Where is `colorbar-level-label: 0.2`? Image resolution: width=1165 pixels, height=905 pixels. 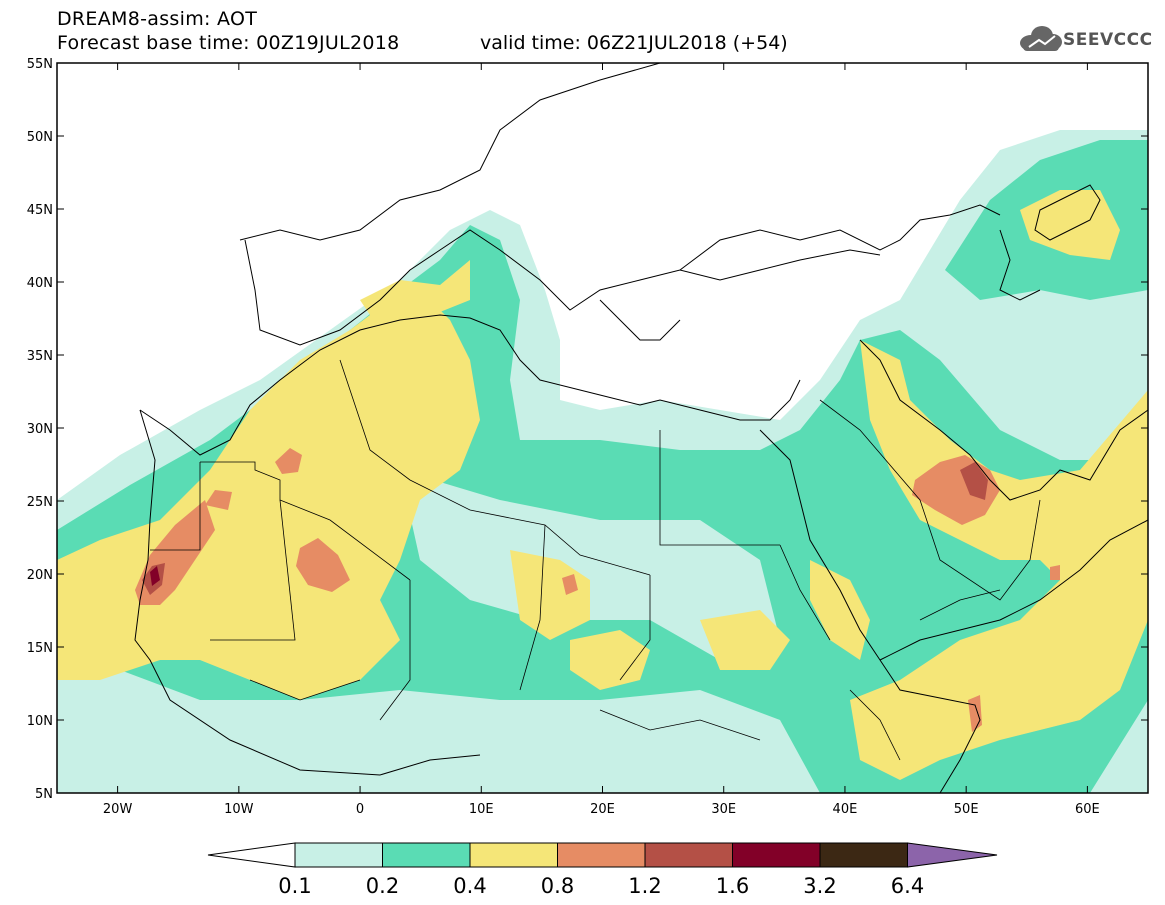
colorbar-level-label: 0.2 is located at coordinates (382, 886).